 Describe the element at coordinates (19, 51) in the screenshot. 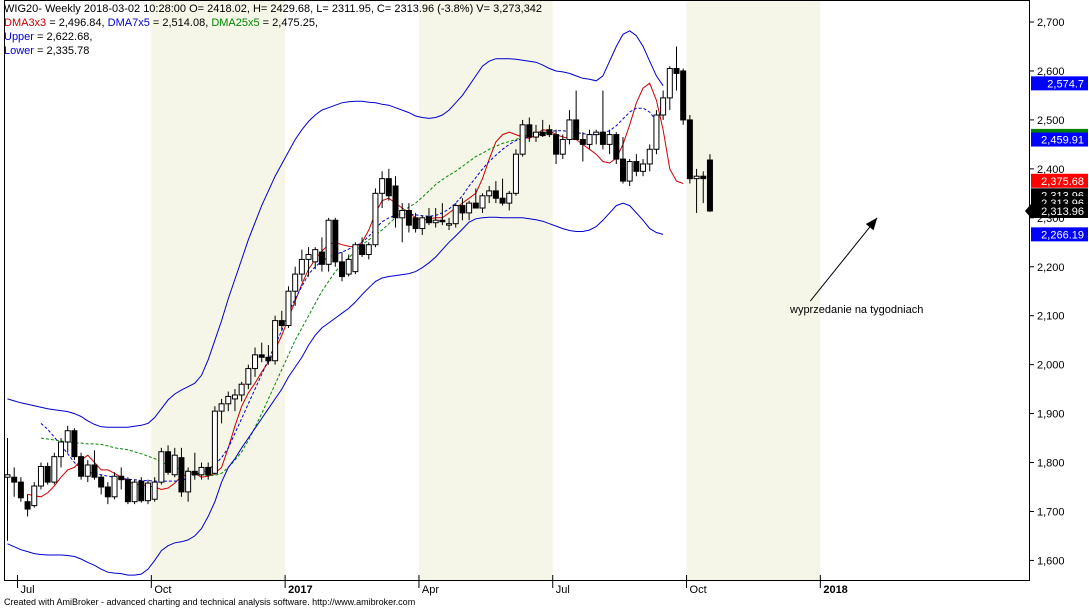

I see `lower-label: Lower` at that location.